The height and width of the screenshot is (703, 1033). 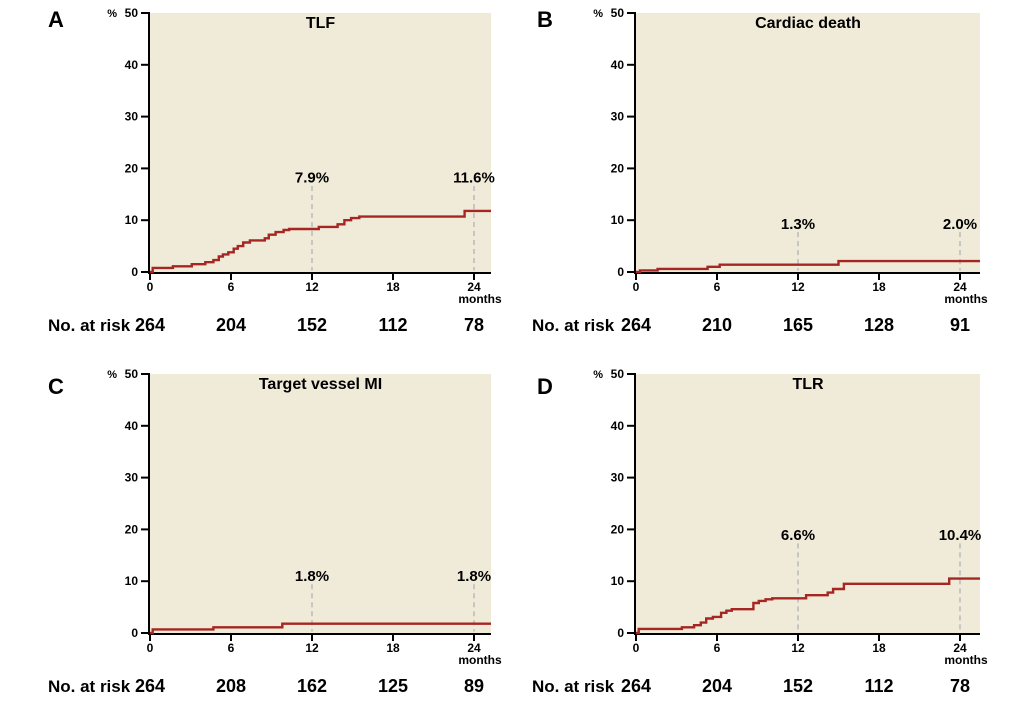 What do you see at coordinates (231, 686) in the screenshot?
I see `risk-count: 208` at bounding box center [231, 686].